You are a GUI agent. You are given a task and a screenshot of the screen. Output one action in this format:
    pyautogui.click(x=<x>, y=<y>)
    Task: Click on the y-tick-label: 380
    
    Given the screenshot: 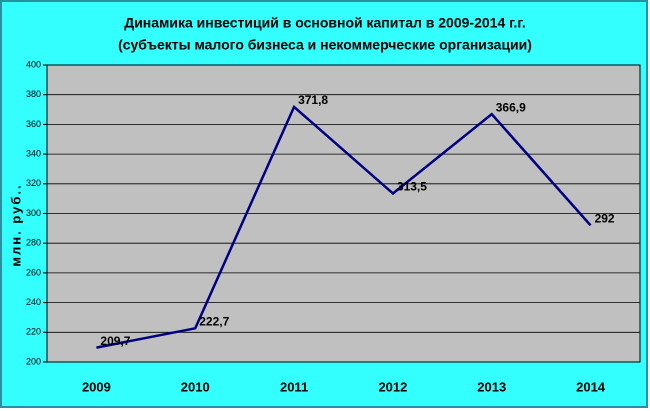 What is the action you would take?
    pyautogui.click(x=33, y=94)
    